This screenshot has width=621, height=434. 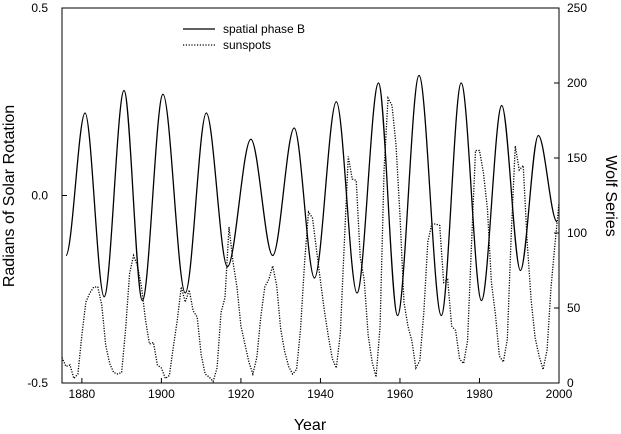 I want to click on x-tick-label: 1880, so click(x=82, y=394).